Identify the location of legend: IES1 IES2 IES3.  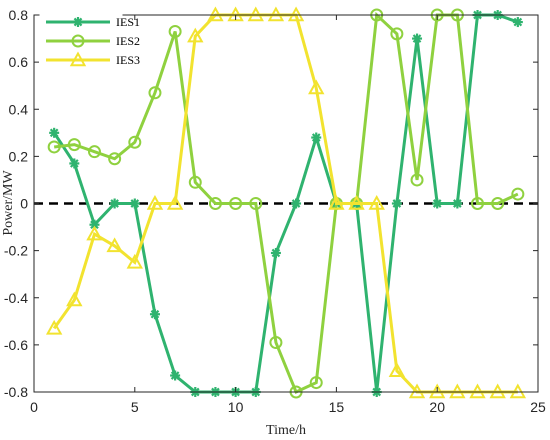
(89, 37).